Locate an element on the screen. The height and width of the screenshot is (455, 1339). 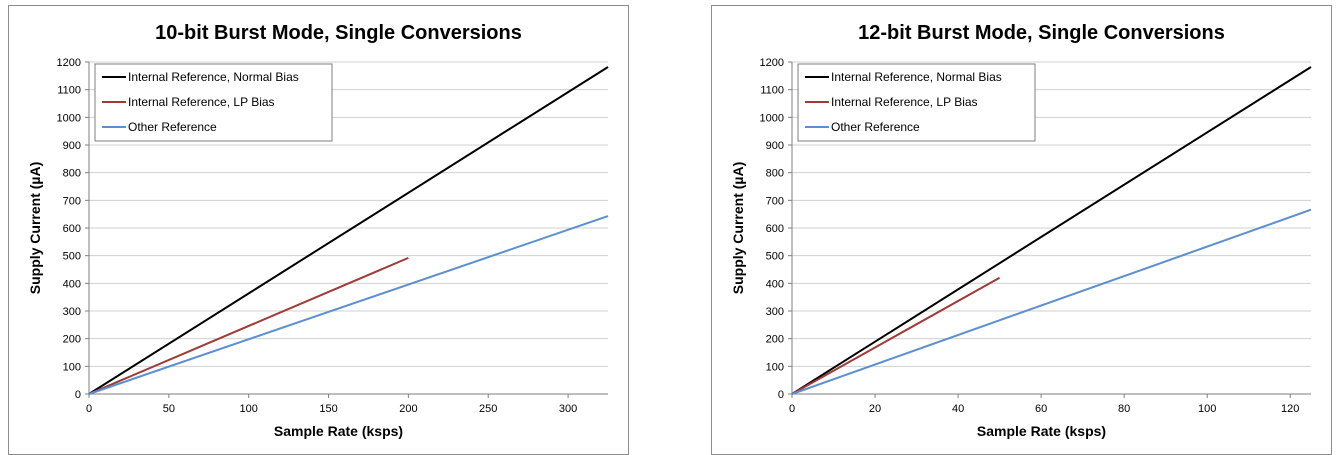
x-tick-label: 80 is located at coordinates (1124, 409).